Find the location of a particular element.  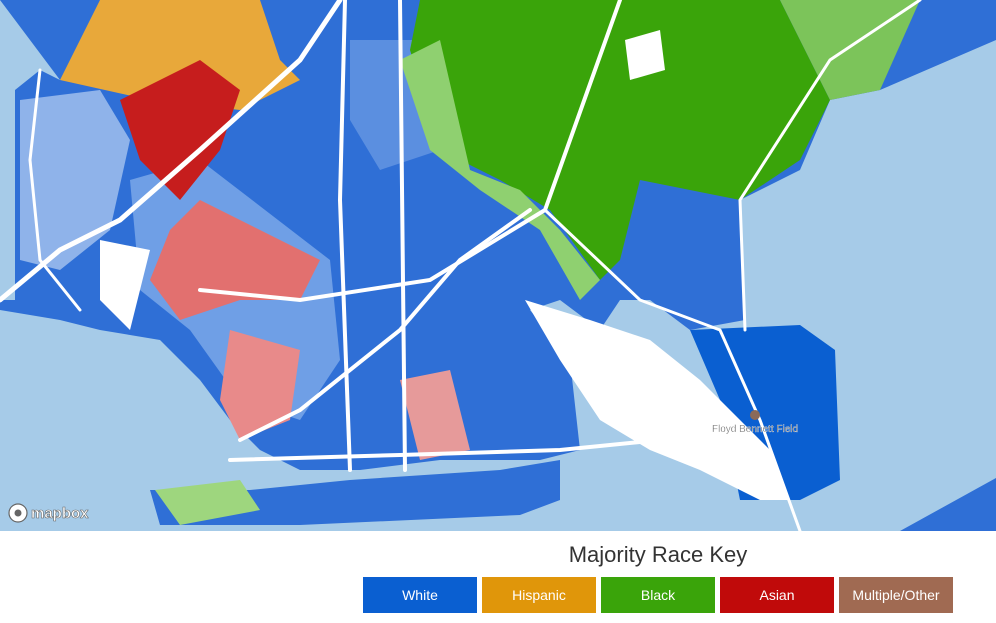

floyd-bennett-land is located at coordinates (765, 412).